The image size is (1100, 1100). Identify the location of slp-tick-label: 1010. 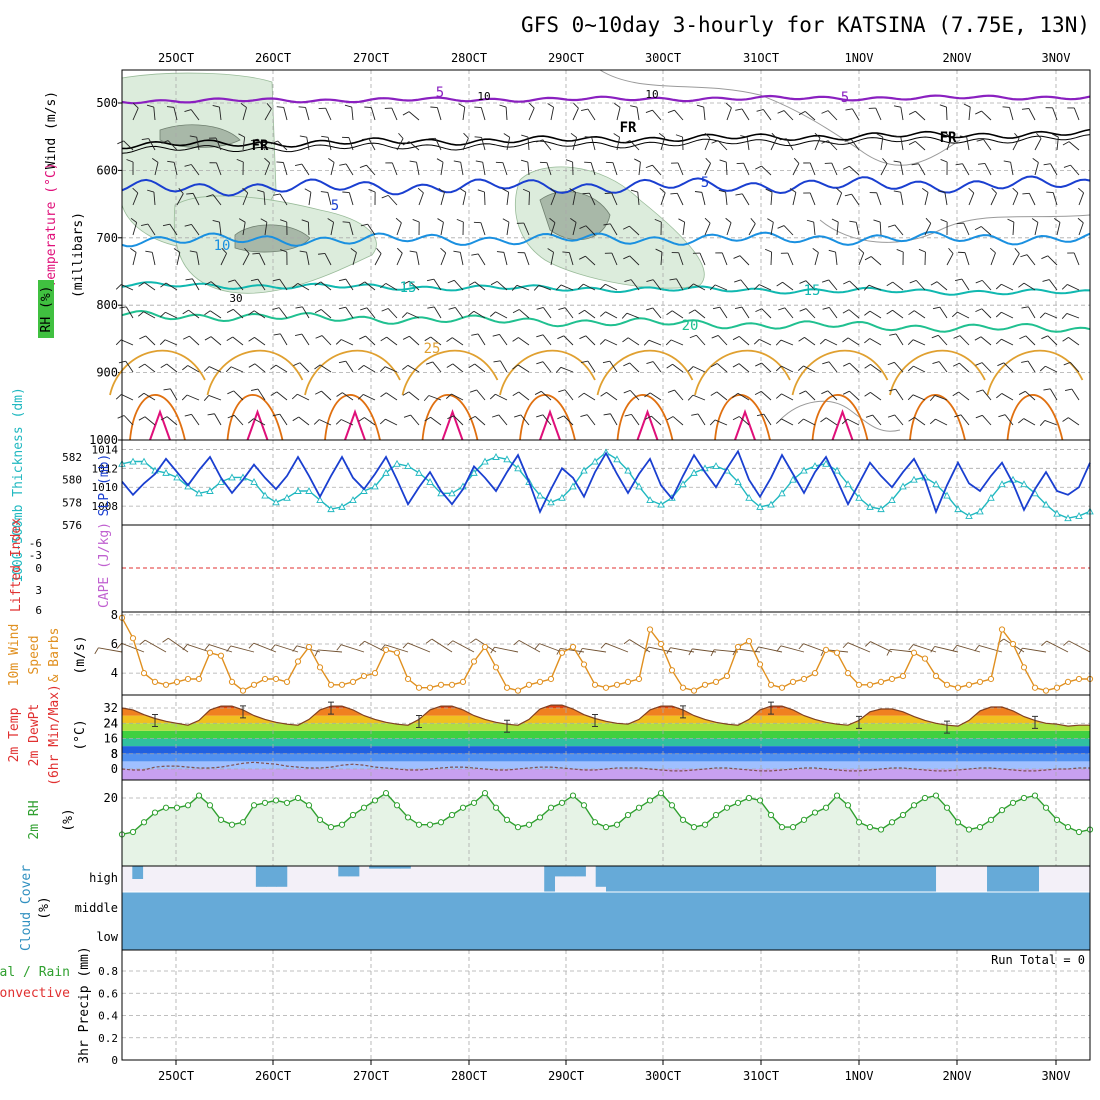
(105, 487).